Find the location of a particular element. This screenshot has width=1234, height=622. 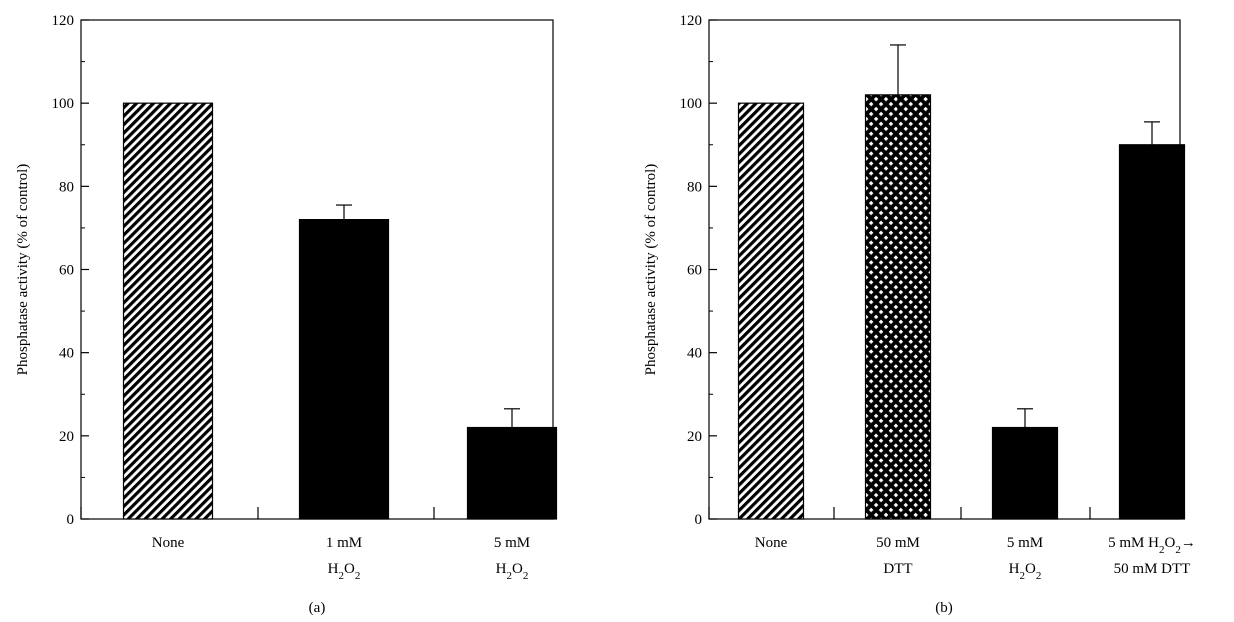

panel-label: (a) is located at coordinates (317, 608).